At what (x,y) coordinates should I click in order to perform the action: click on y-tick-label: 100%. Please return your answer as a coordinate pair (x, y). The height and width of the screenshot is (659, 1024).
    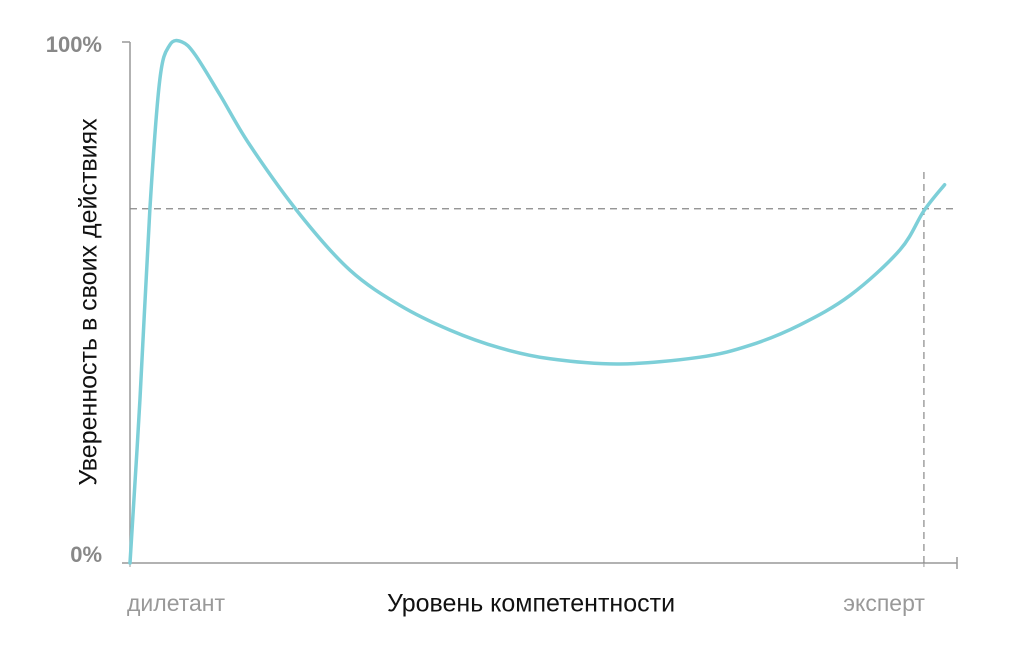
    Looking at the image, I should click on (74, 44).